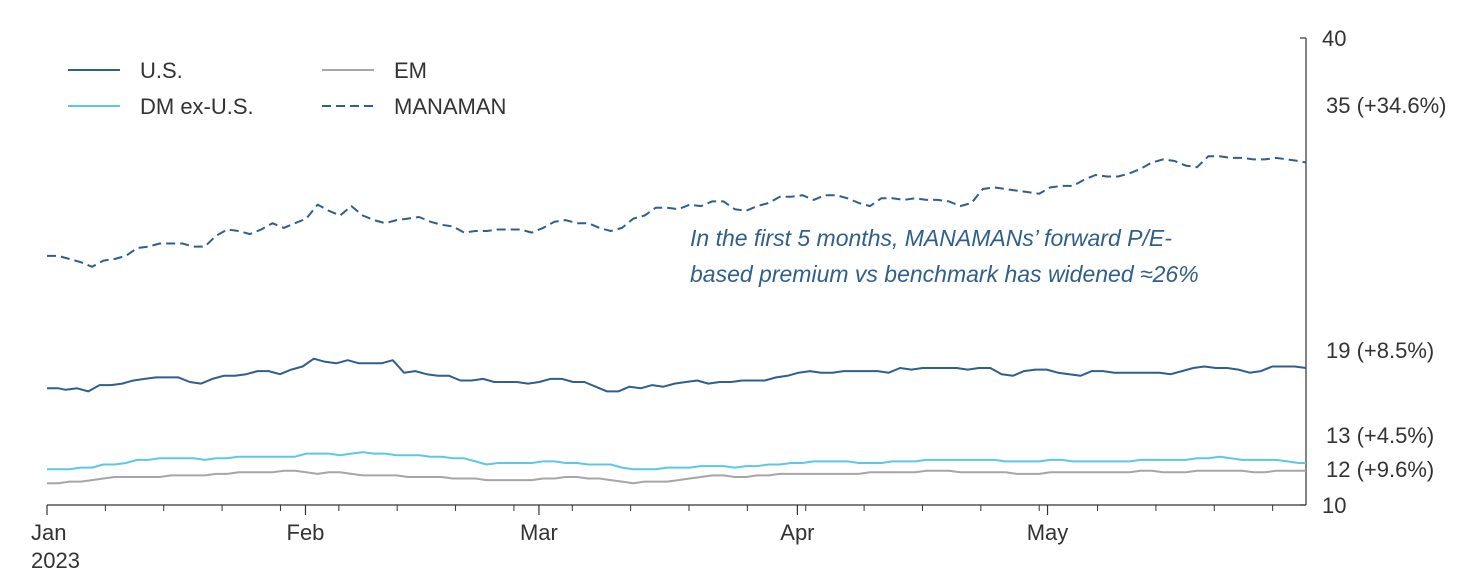 Image resolution: width=1476 pixels, height=583 pixels. What do you see at coordinates (161, 70) in the screenshot?
I see `legend-label: U.S.` at bounding box center [161, 70].